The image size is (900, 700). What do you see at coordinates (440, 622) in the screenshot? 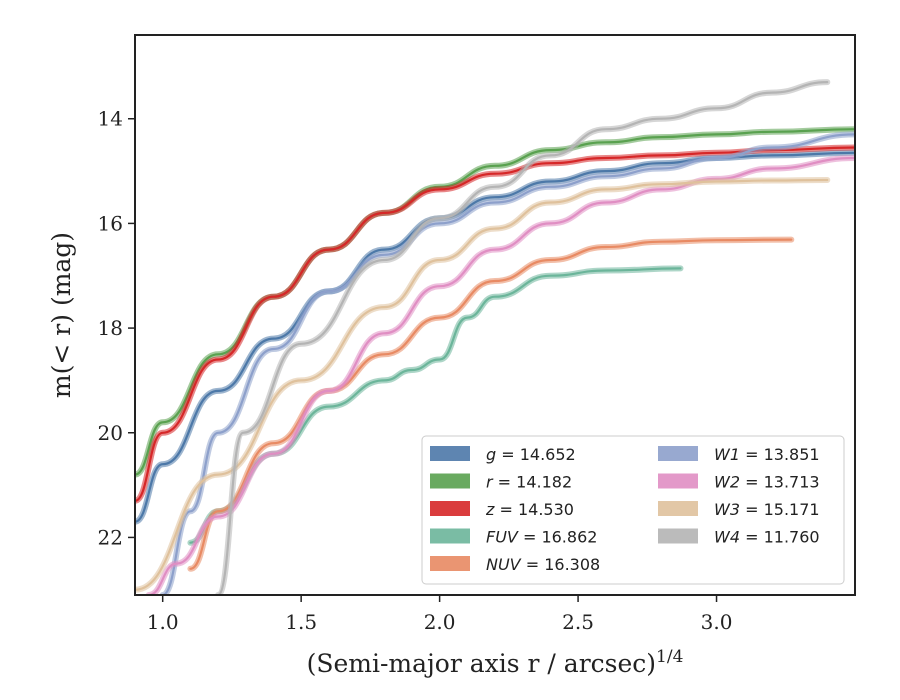
I see `x-tick-label: 2.0` at bounding box center [440, 622].